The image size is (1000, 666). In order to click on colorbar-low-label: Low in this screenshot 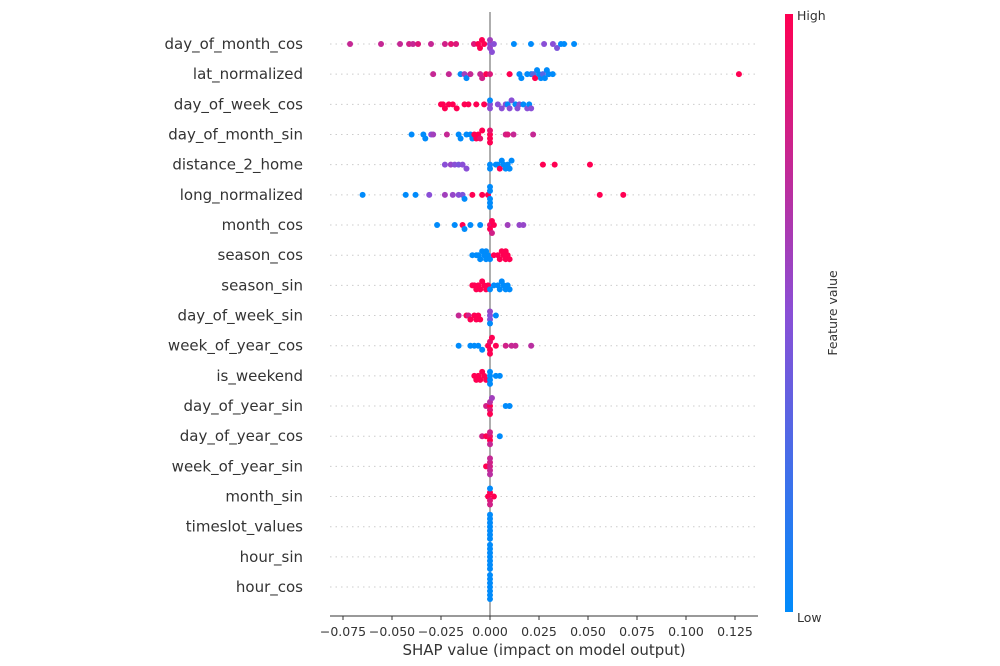, I will do `click(809, 617)`.